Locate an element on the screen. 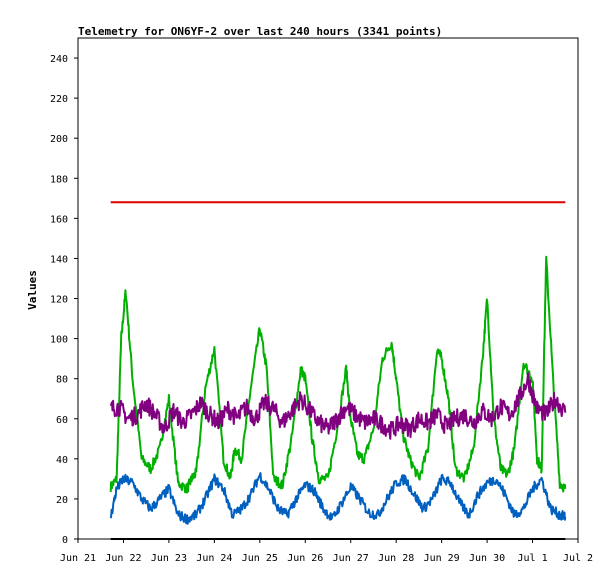 Image resolution: width=615 pixels, height=579 pixels. y-tick-label: 120 is located at coordinates (59, 300).